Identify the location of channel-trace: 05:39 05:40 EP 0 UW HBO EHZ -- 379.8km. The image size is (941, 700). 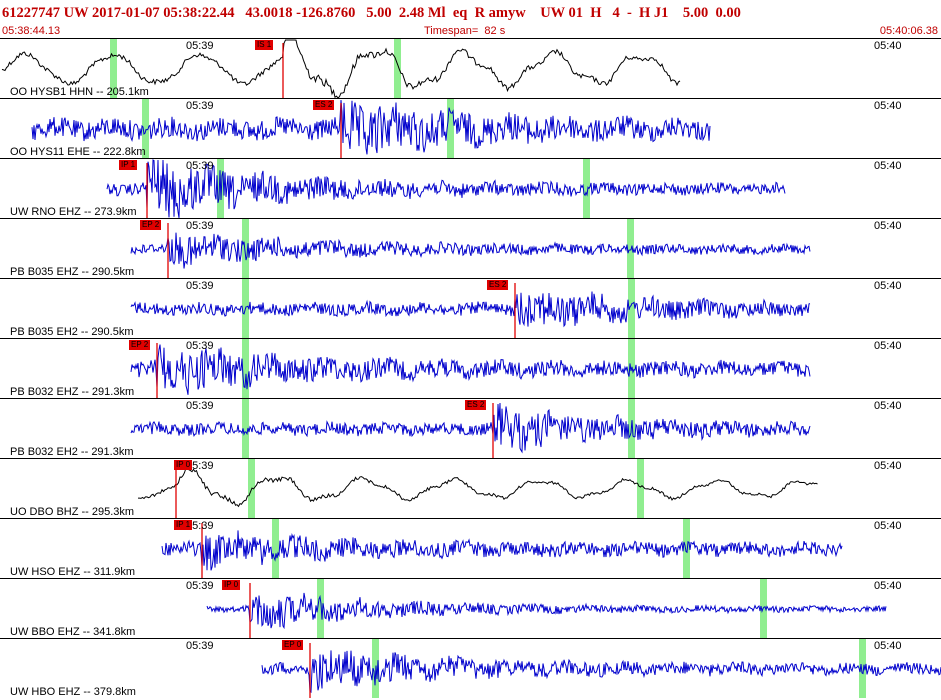
(470, 668).